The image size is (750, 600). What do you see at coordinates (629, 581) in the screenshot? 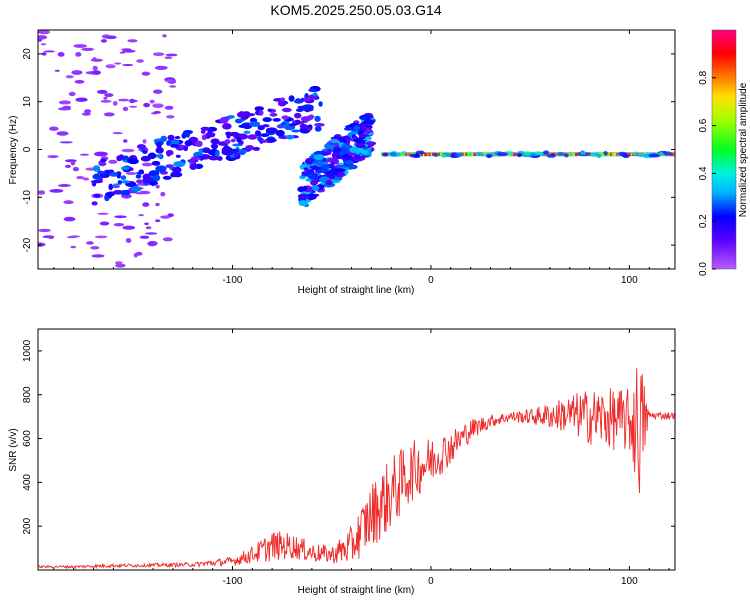
I see `snr-x-tick-label: 100` at bounding box center [629, 581].